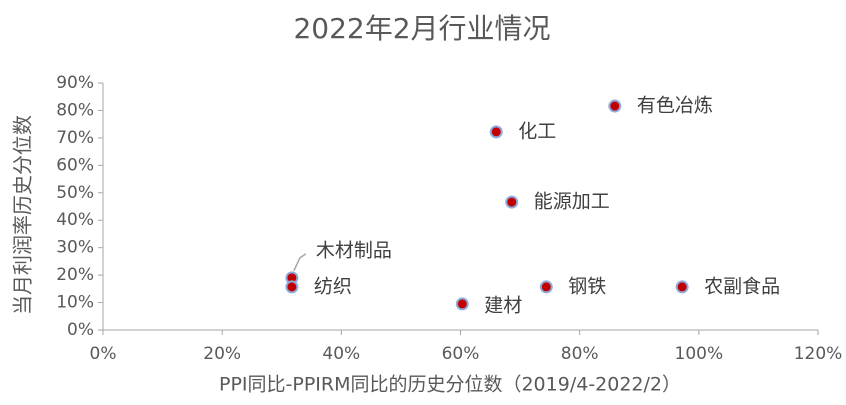 The width and height of the screenshot is (846, 405). What do you see at coordinates (75, 193) in the screenshot?
I see `y-tick-label: 50%` at bounding box center [75, 193].